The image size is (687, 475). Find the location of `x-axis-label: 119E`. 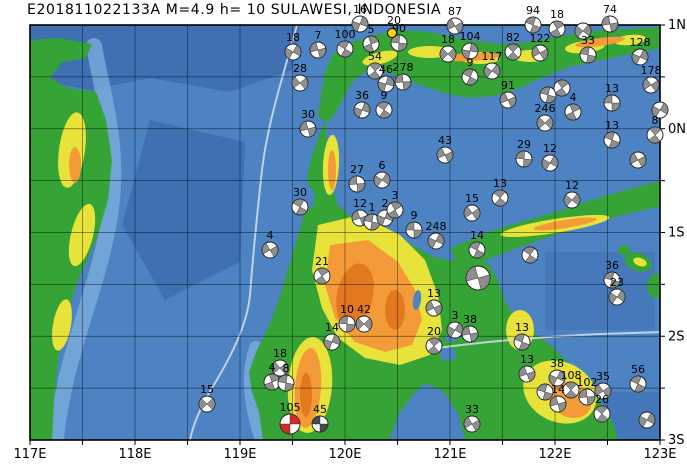

x-axis-label: 119E is located at coordinates (239, 454).